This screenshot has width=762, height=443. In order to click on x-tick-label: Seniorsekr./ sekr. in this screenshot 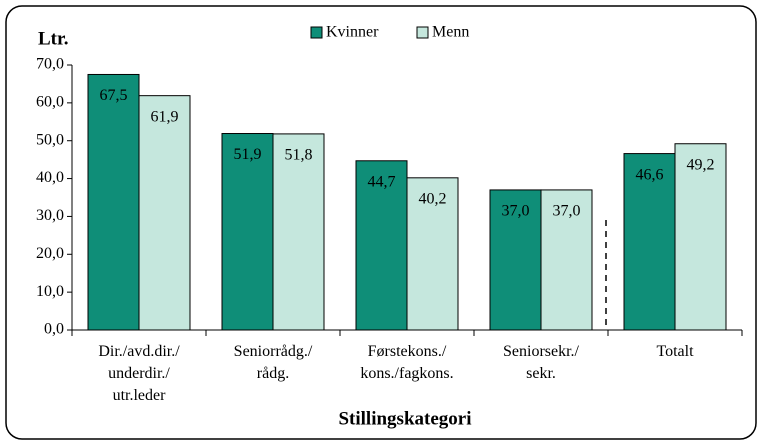, I will do `click(541, 362)`.